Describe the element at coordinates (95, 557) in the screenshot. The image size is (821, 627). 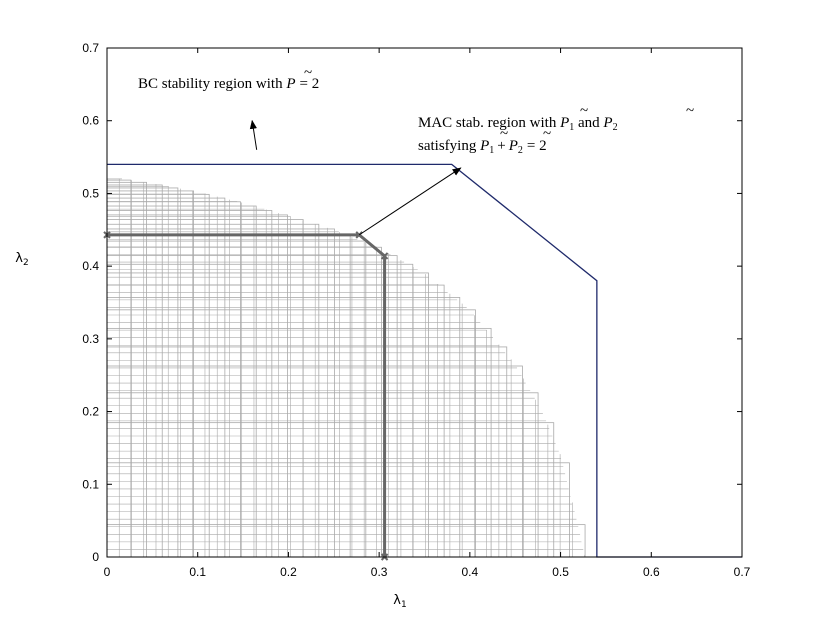
I see `y-tick-label: 0` at that location.